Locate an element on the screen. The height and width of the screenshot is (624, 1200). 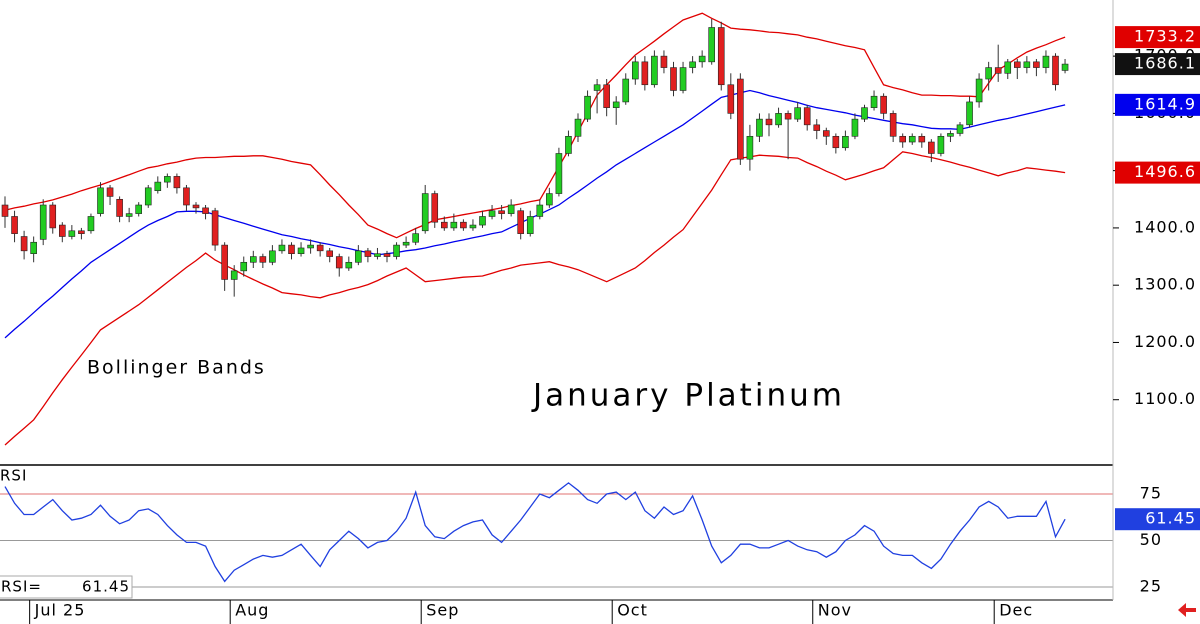
value-box-label: 61.45 is located at coordinates (1170, 518).